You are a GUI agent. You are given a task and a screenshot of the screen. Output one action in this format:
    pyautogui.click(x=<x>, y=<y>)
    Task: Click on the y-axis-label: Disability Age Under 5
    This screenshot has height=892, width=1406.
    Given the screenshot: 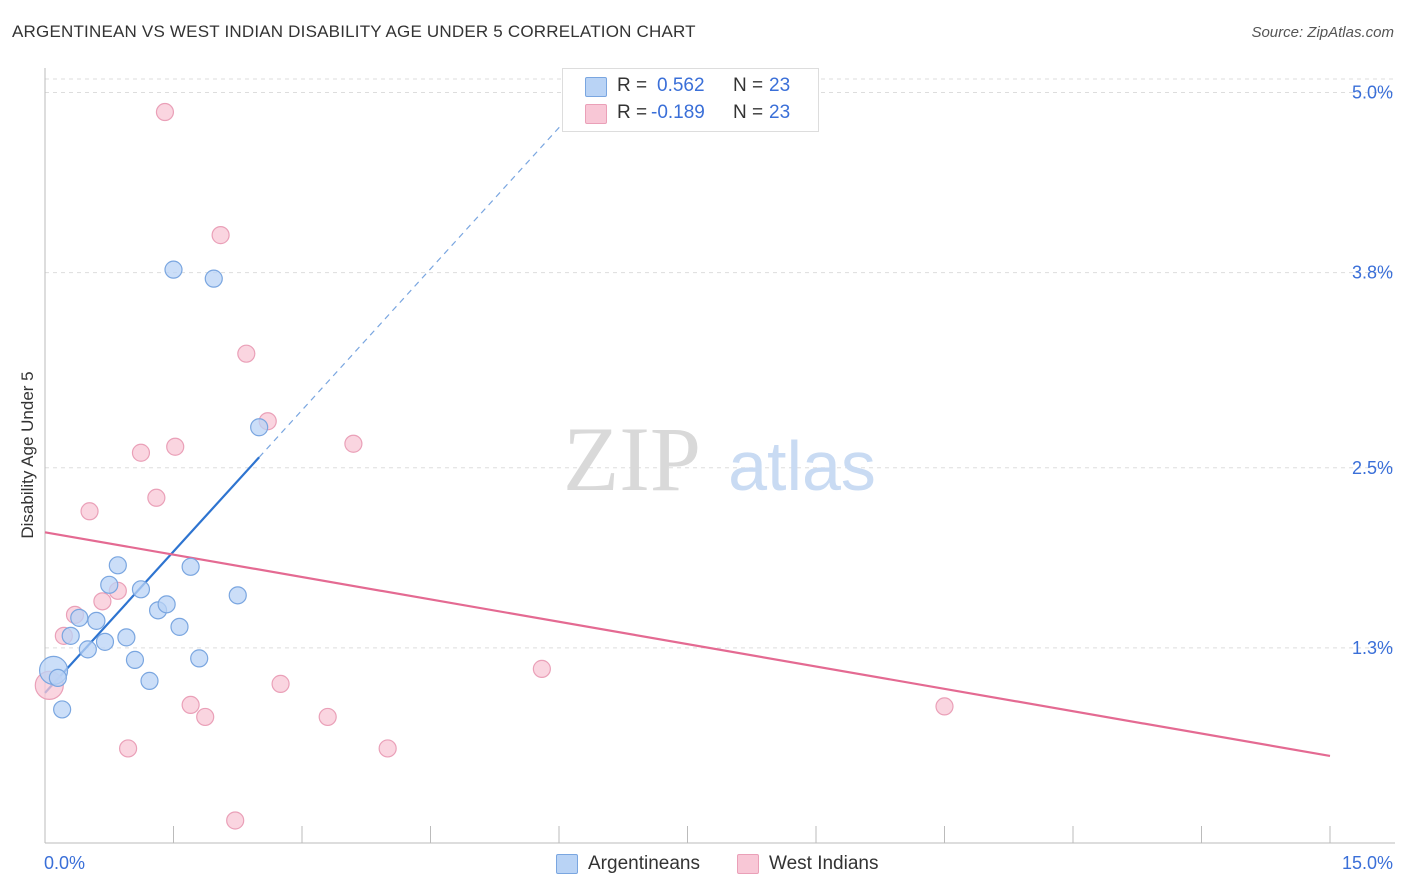 What is the action you would take?
    pyautogui.click(x=27, y=455)
    